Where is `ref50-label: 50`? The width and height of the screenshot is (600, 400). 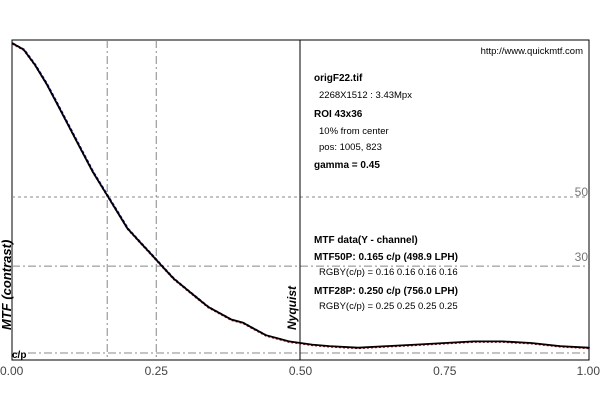 ref50-label: 50 is located at coordinates (582, 192).